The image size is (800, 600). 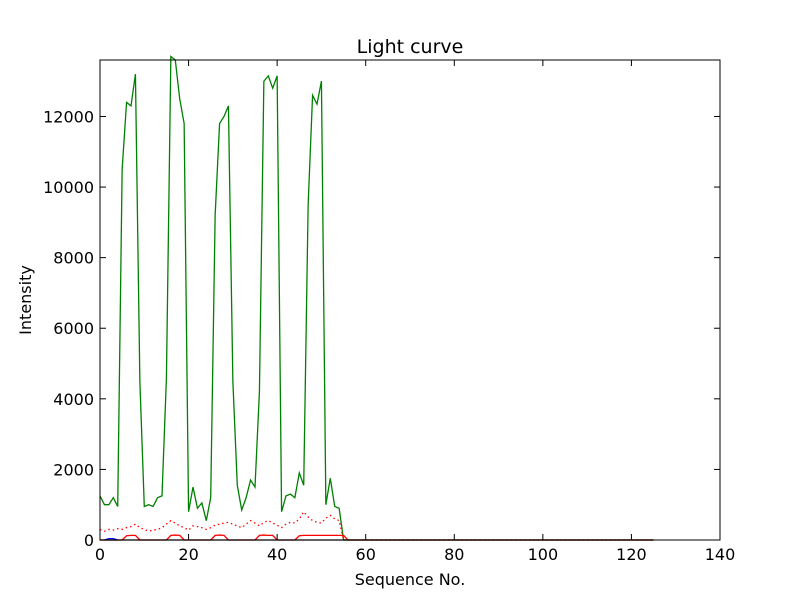 I want to click on x-tick-label: 80, so click(x=454, y=554).